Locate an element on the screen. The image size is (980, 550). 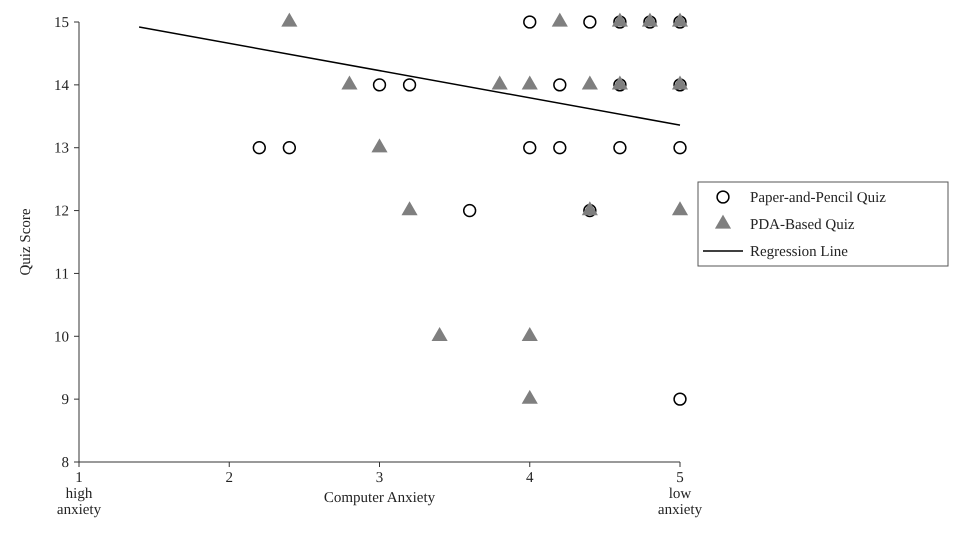
x-tick-label: 4 is located at coordinates (530, 478).